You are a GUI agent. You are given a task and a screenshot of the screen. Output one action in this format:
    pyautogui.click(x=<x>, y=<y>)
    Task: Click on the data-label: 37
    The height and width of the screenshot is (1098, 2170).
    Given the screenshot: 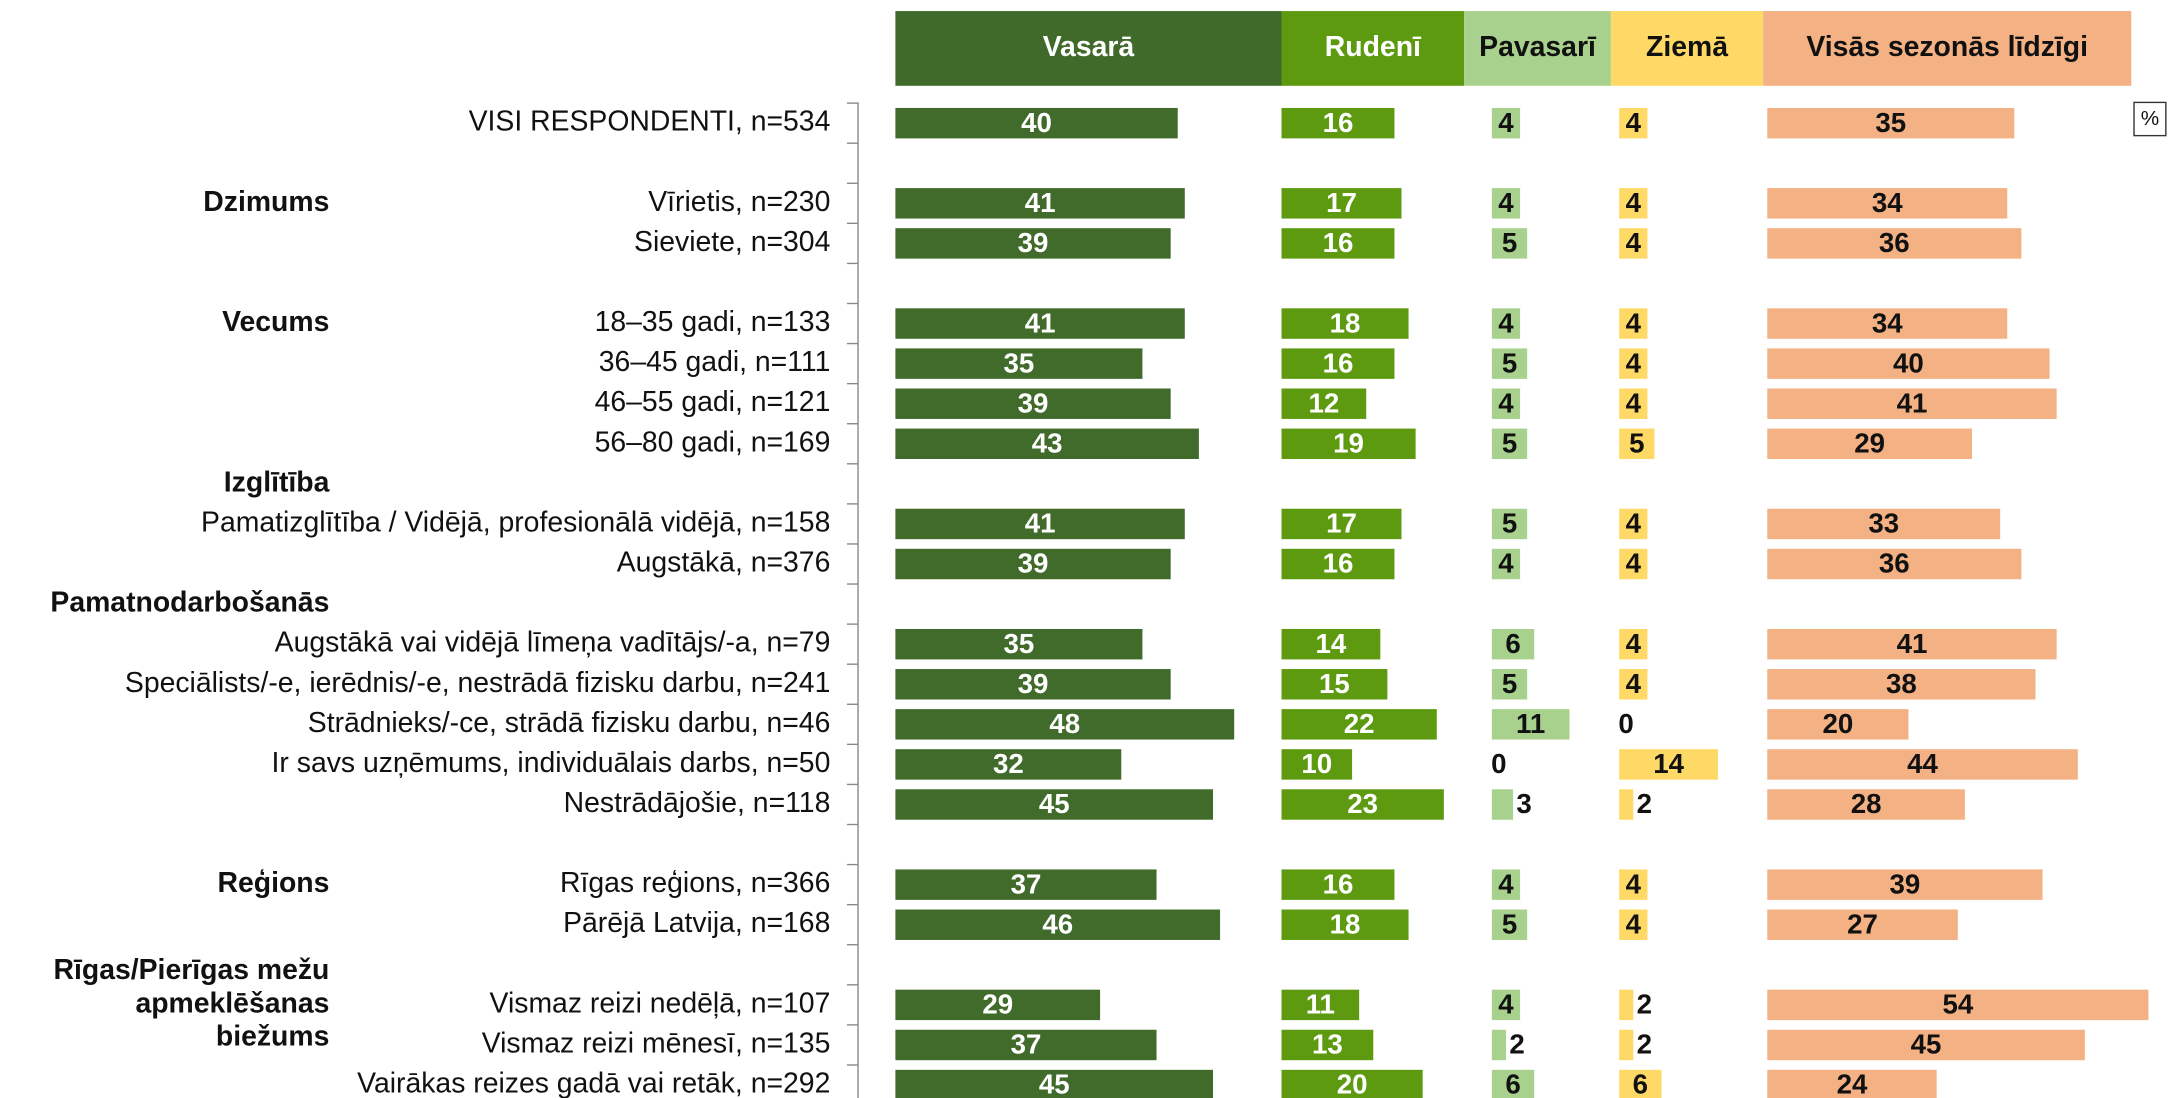 What is the action you would take?
    pyautogui.click(x=1026, y=883)
    